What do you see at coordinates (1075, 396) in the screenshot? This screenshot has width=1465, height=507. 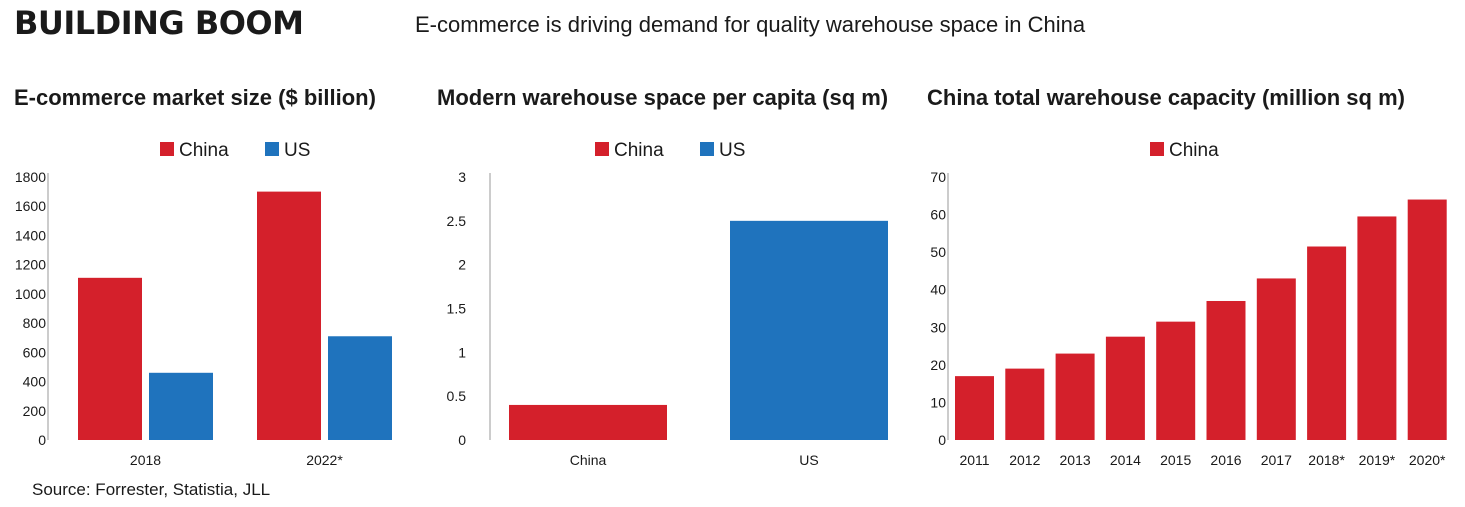 I see `bar-china-2013` at bounding box center [1075, 396].